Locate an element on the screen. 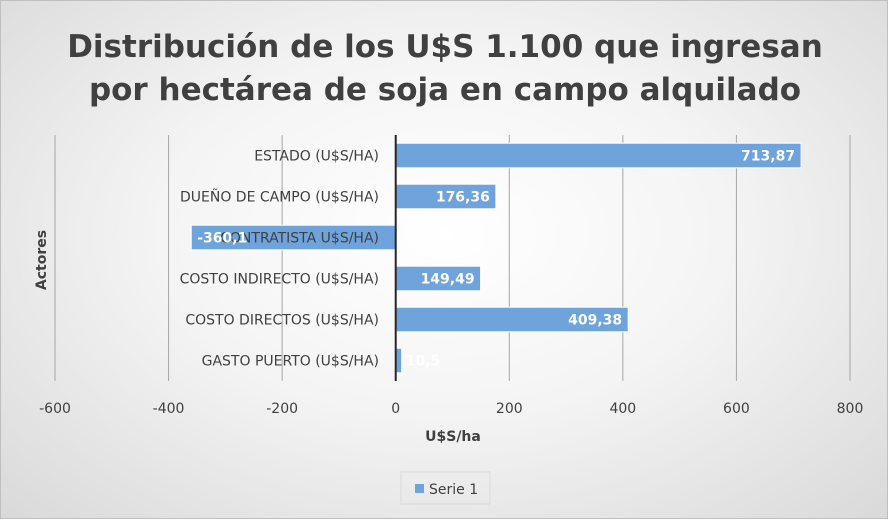 This screenshot has height=519, width=888. chart-title-line-2: por hectárea de soja en campo alquilado is located at coordinates (445, 90).